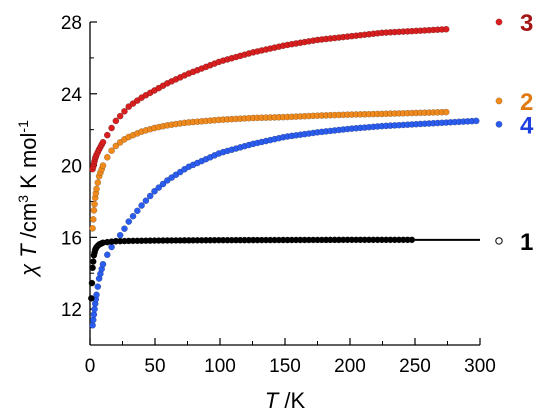  I want to click on y-tick-label: 12, so click(71, 310).